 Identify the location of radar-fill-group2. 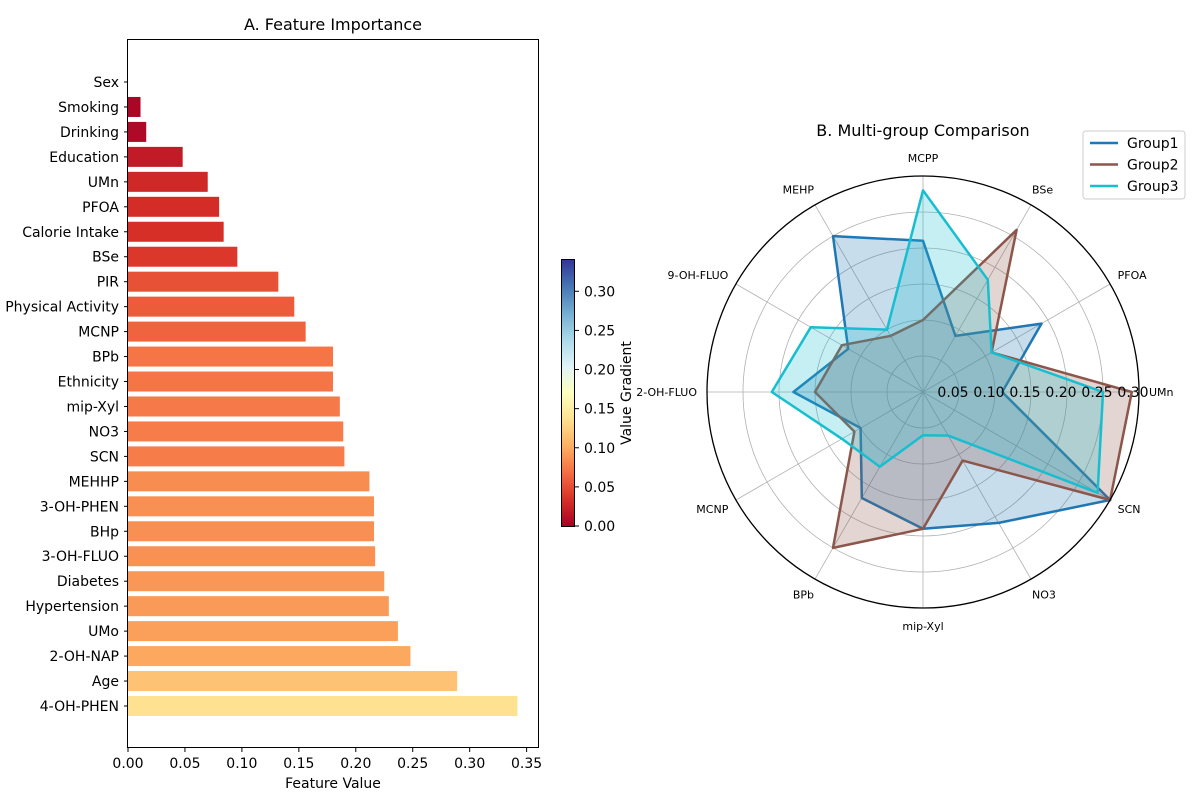
(973, 388).